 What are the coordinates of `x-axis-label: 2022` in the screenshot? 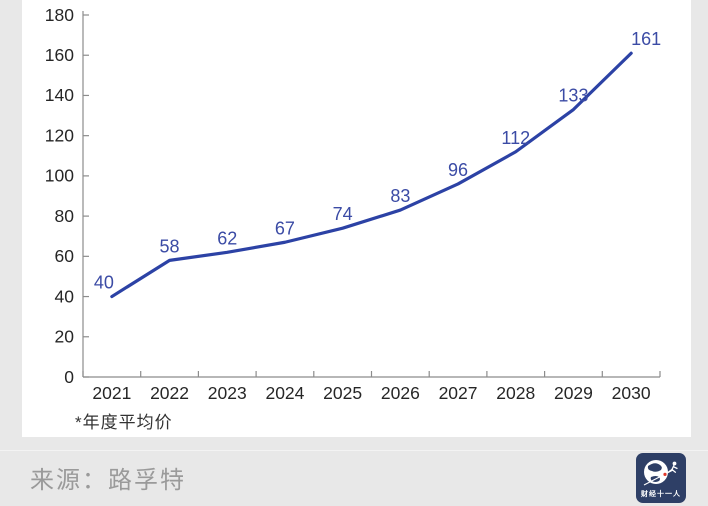 It's located at (169, 393).